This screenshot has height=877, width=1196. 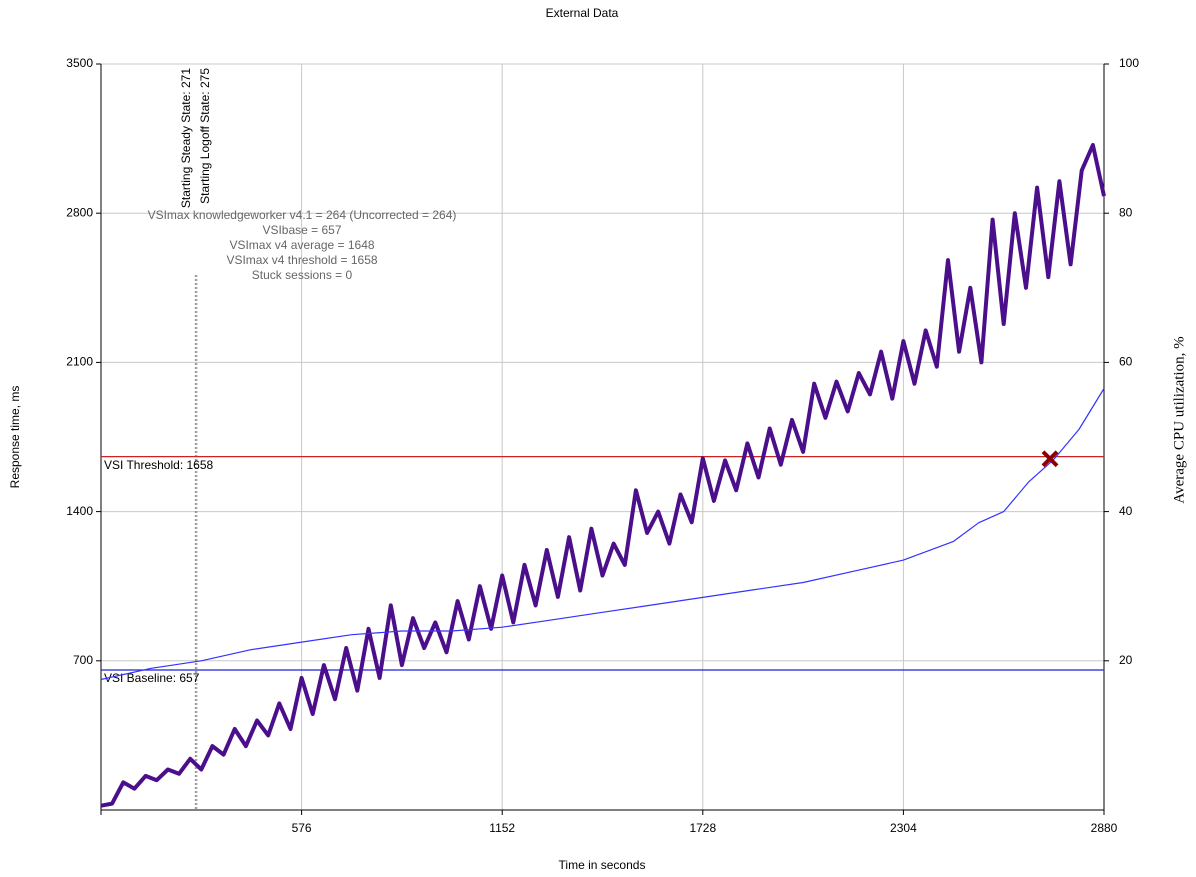 What do you see at coordinates (301, 245) in the screenshot?
I see `summary-text: VSImax v4 average = 1648` at bounding box center [301, 245].